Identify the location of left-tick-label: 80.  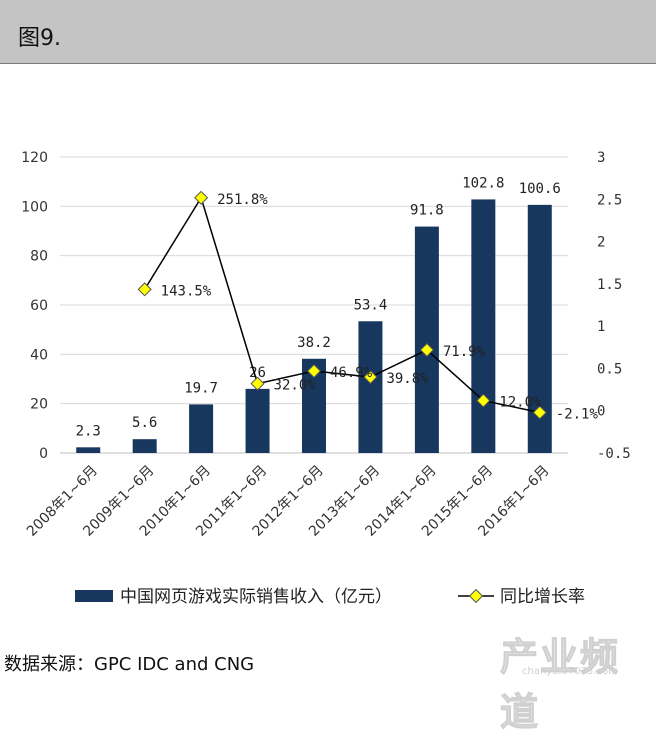
(39, 257).